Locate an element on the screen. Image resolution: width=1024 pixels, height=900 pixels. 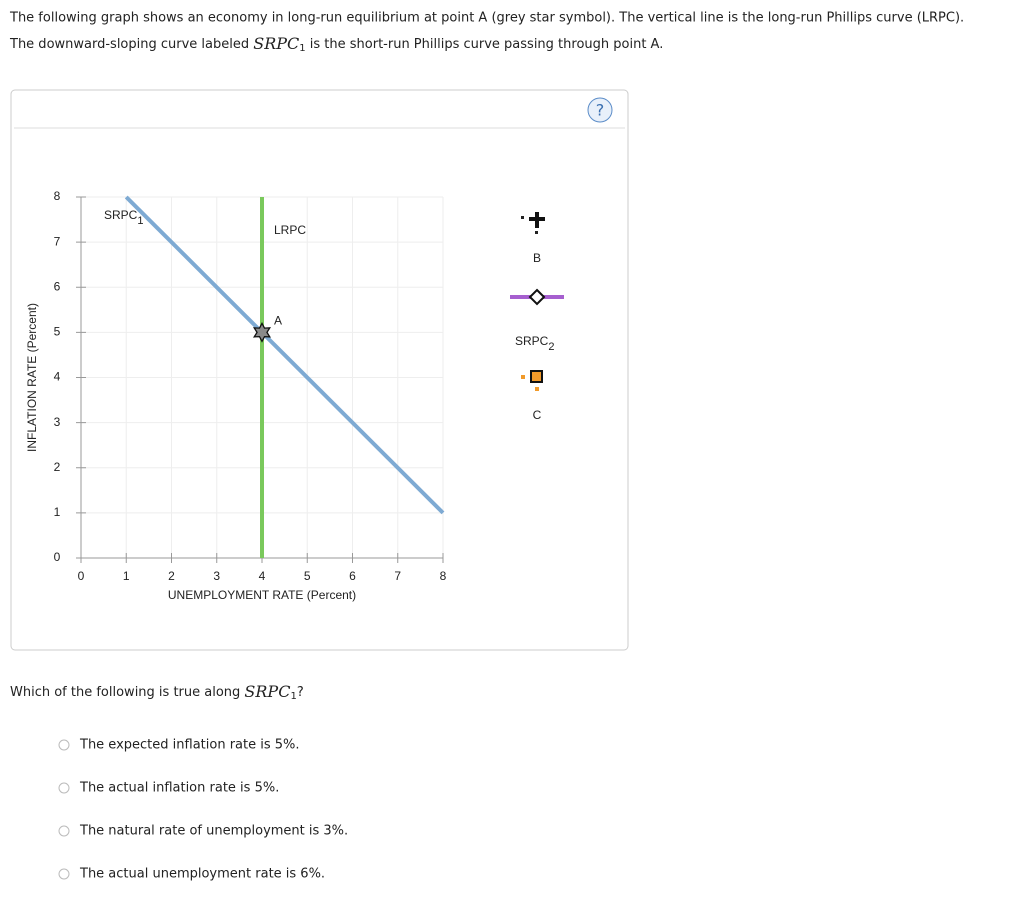
y-axis-title: INFLATION RATE (Percent) is located at coordinates (32, 377).